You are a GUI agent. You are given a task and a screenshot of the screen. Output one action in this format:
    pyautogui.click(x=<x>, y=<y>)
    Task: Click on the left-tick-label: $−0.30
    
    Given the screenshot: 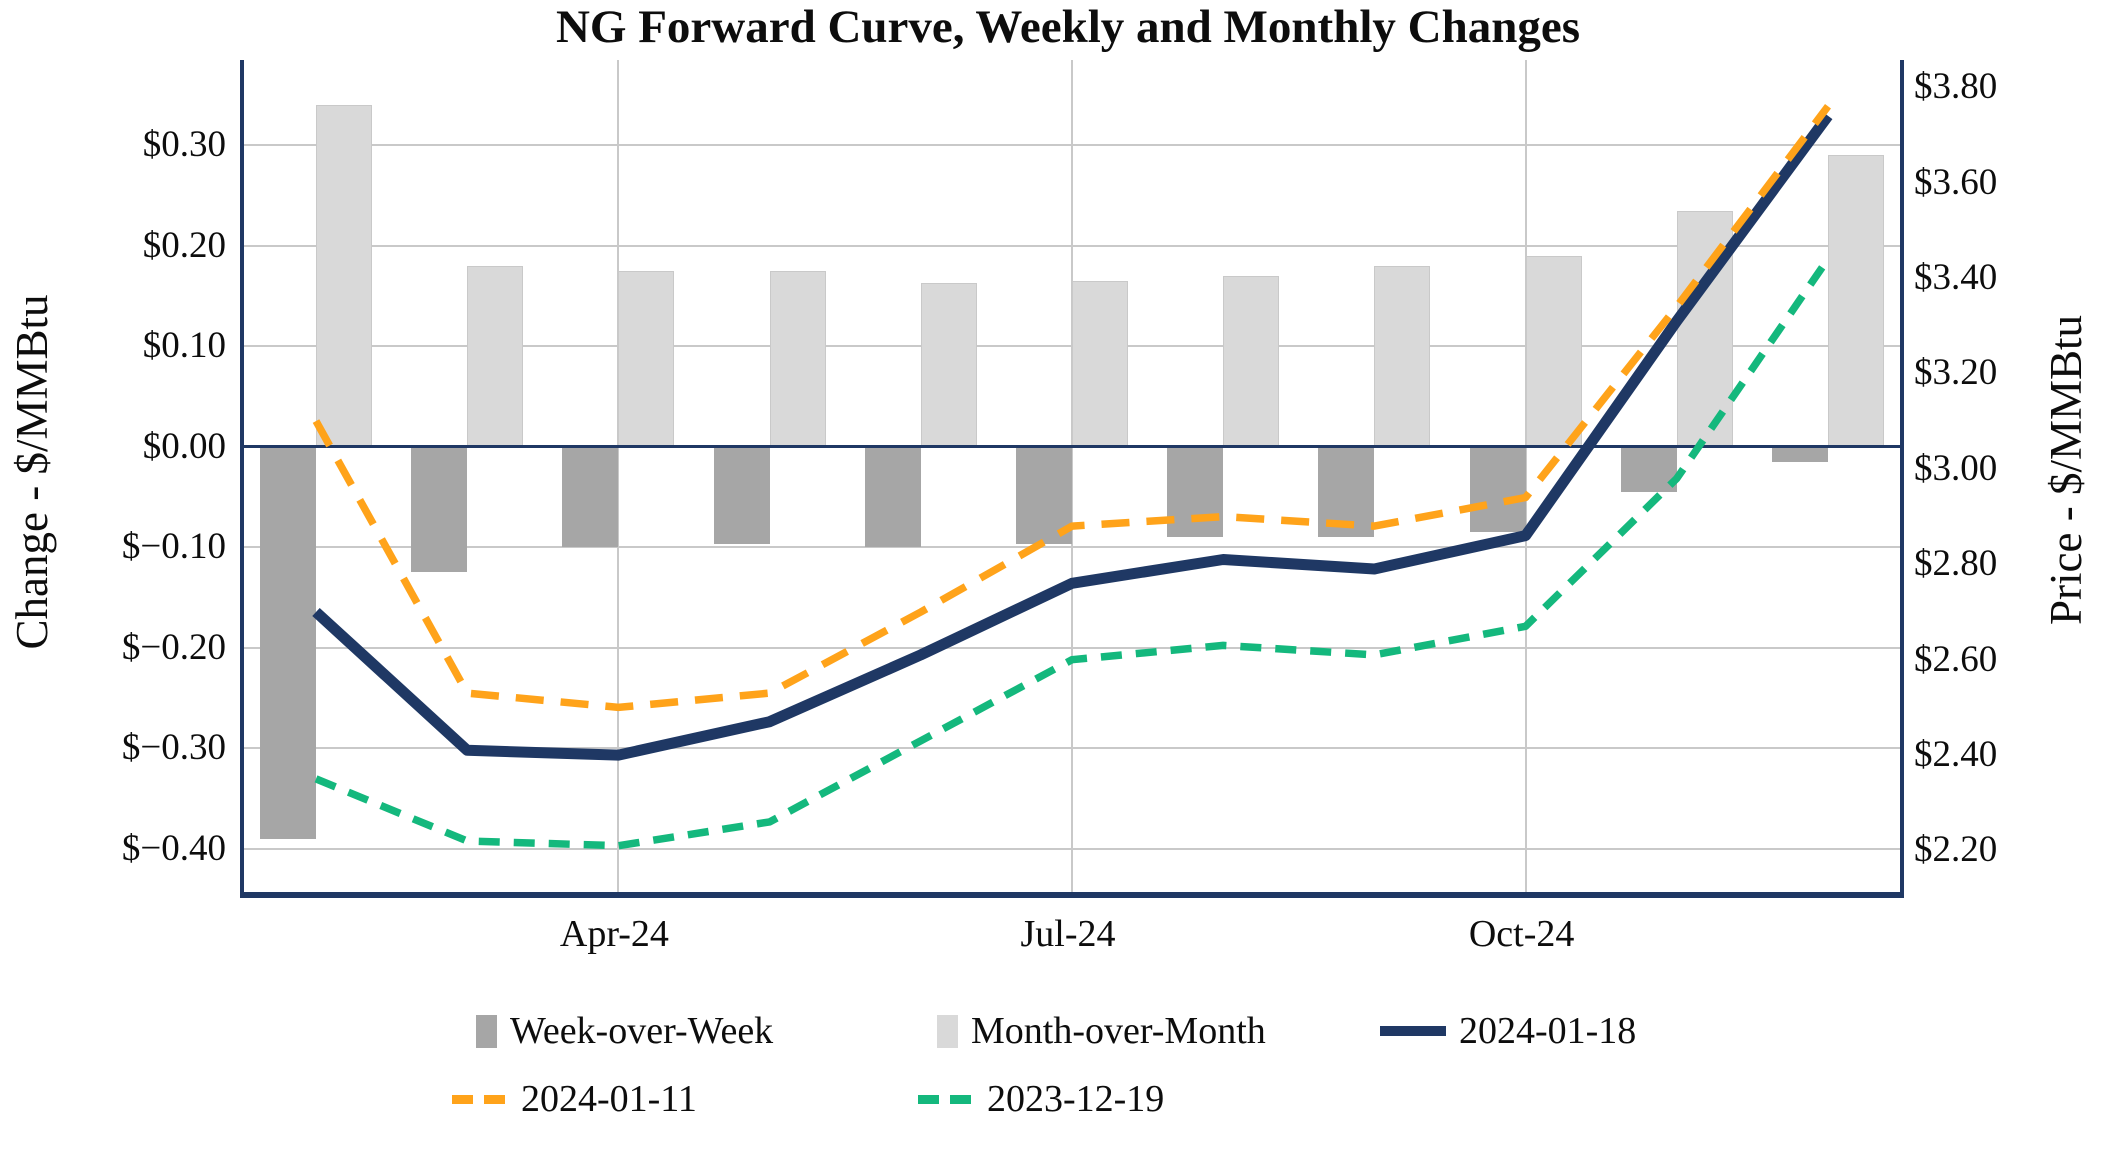 What is the action you would take?
    pyautogui.click(x=173, y=748)
    